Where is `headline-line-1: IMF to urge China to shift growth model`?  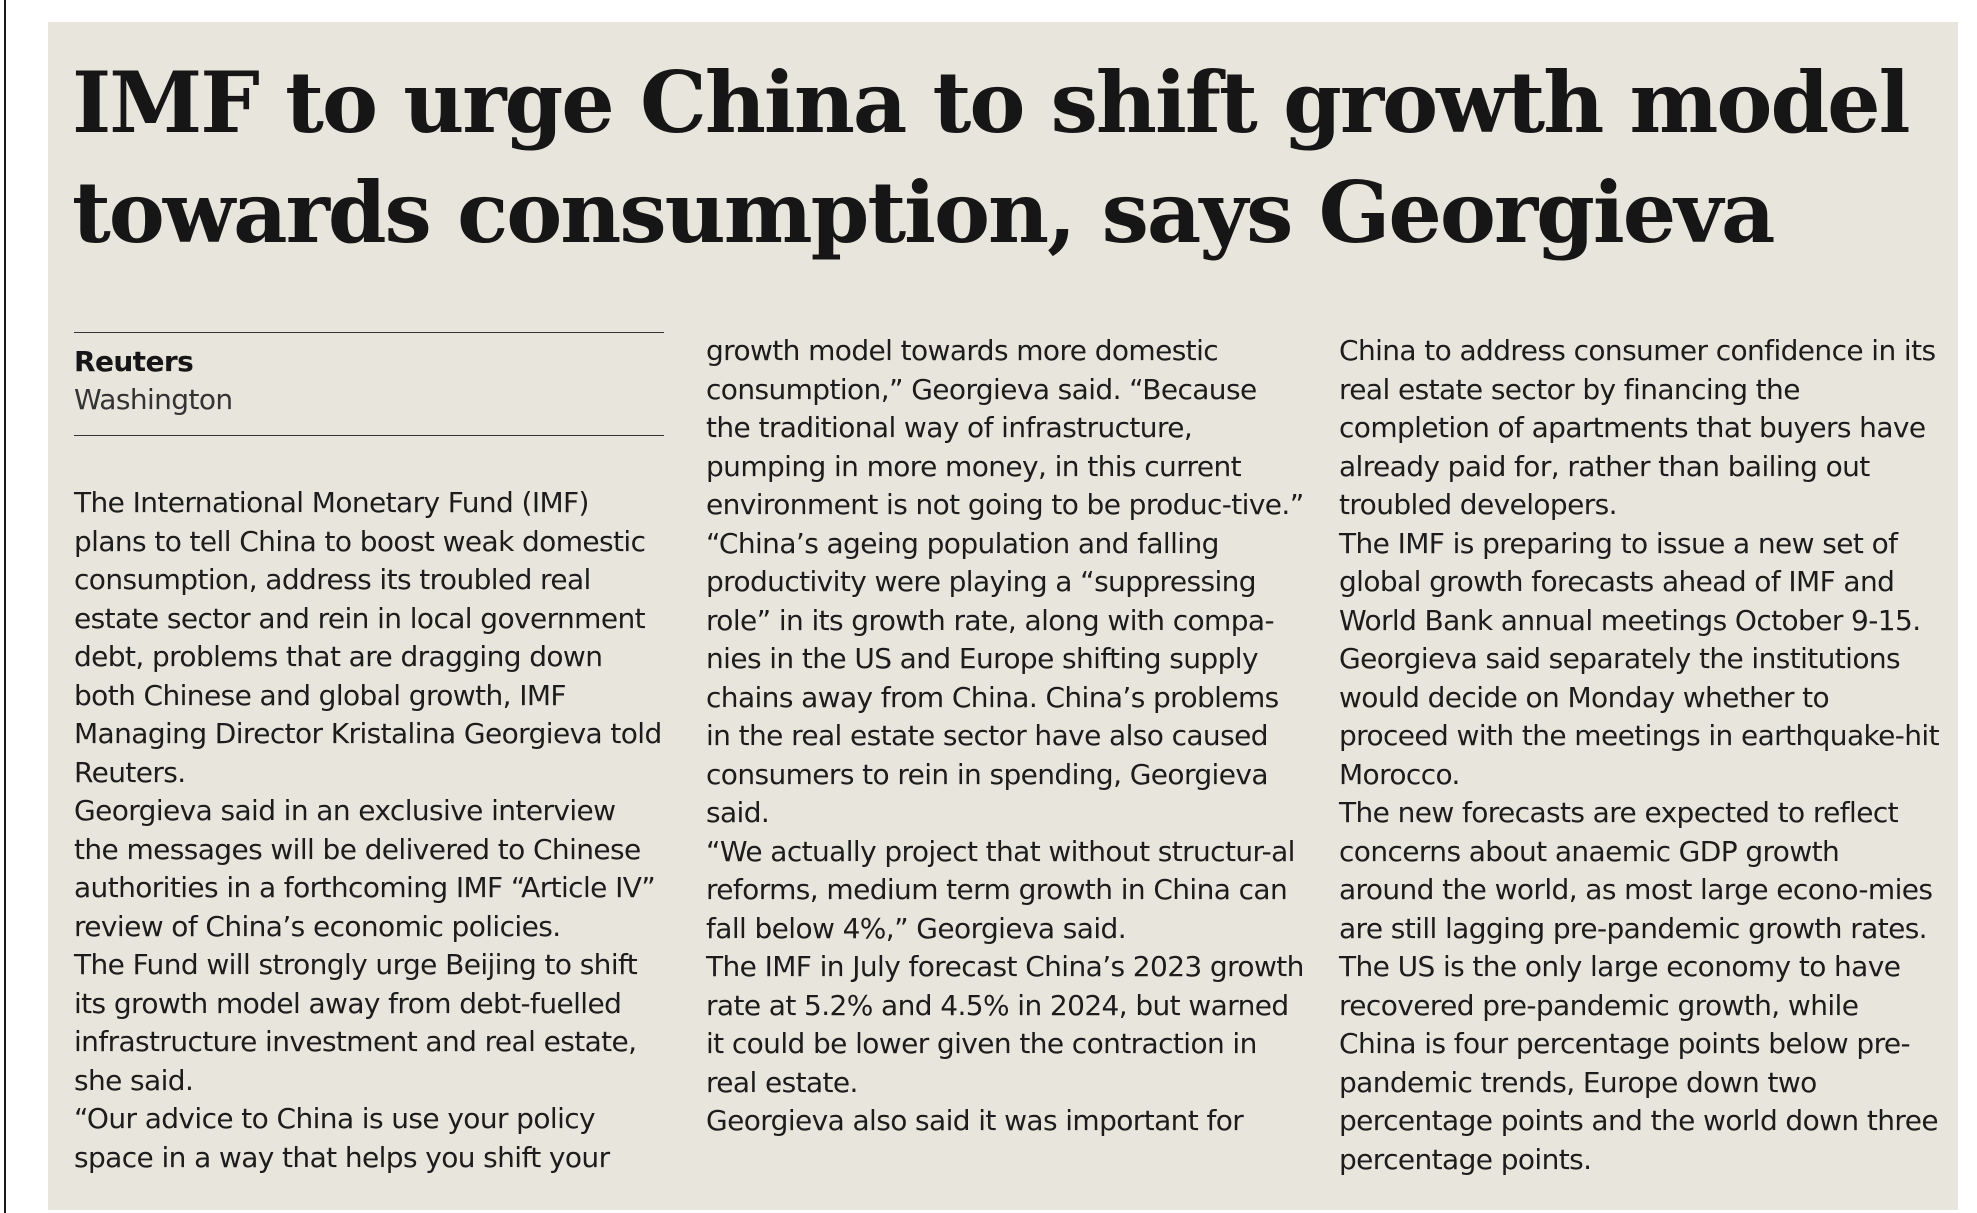
headline-line-1: IMF to urge China to shift growth model is located at coordinates (991, 102).